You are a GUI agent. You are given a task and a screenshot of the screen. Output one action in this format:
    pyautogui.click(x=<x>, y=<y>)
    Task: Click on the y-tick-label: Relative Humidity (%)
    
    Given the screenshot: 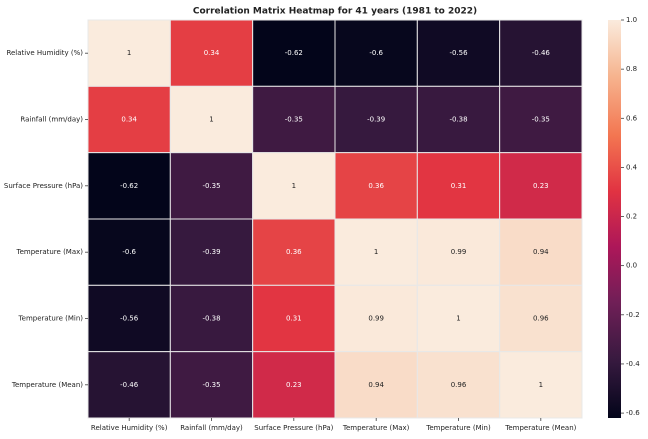 What is the action you would take?
    pyautogui.click(x=44, y=53)
    